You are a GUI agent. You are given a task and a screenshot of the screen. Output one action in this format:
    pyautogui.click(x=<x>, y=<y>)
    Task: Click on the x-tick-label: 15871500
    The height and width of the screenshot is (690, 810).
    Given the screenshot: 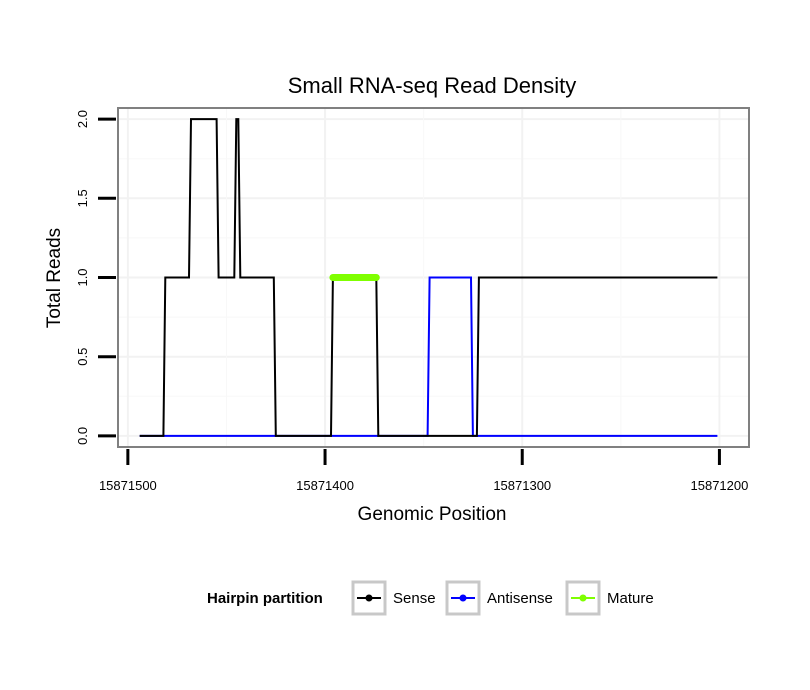 What is the action you would take?
    pyautogui.click(x=128, y=485)
    